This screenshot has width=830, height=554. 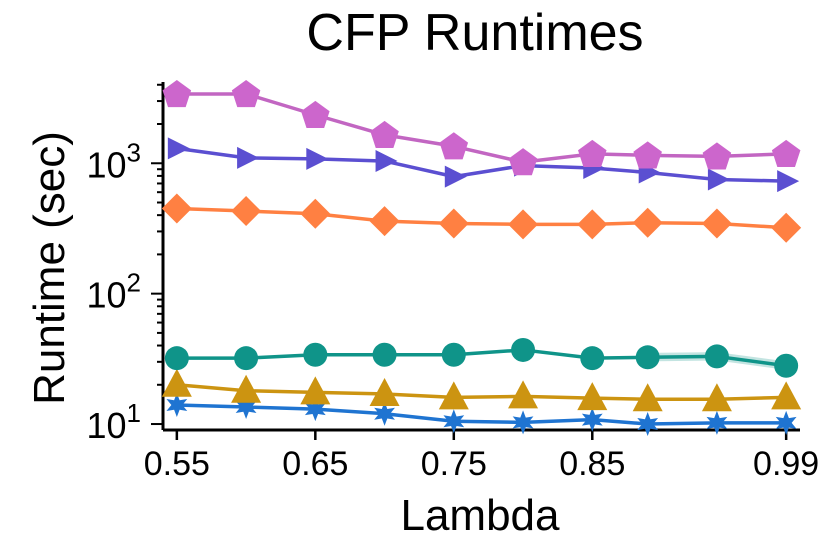 I want to click on x-tick-label: 0.75, so click(x=454, y=464).